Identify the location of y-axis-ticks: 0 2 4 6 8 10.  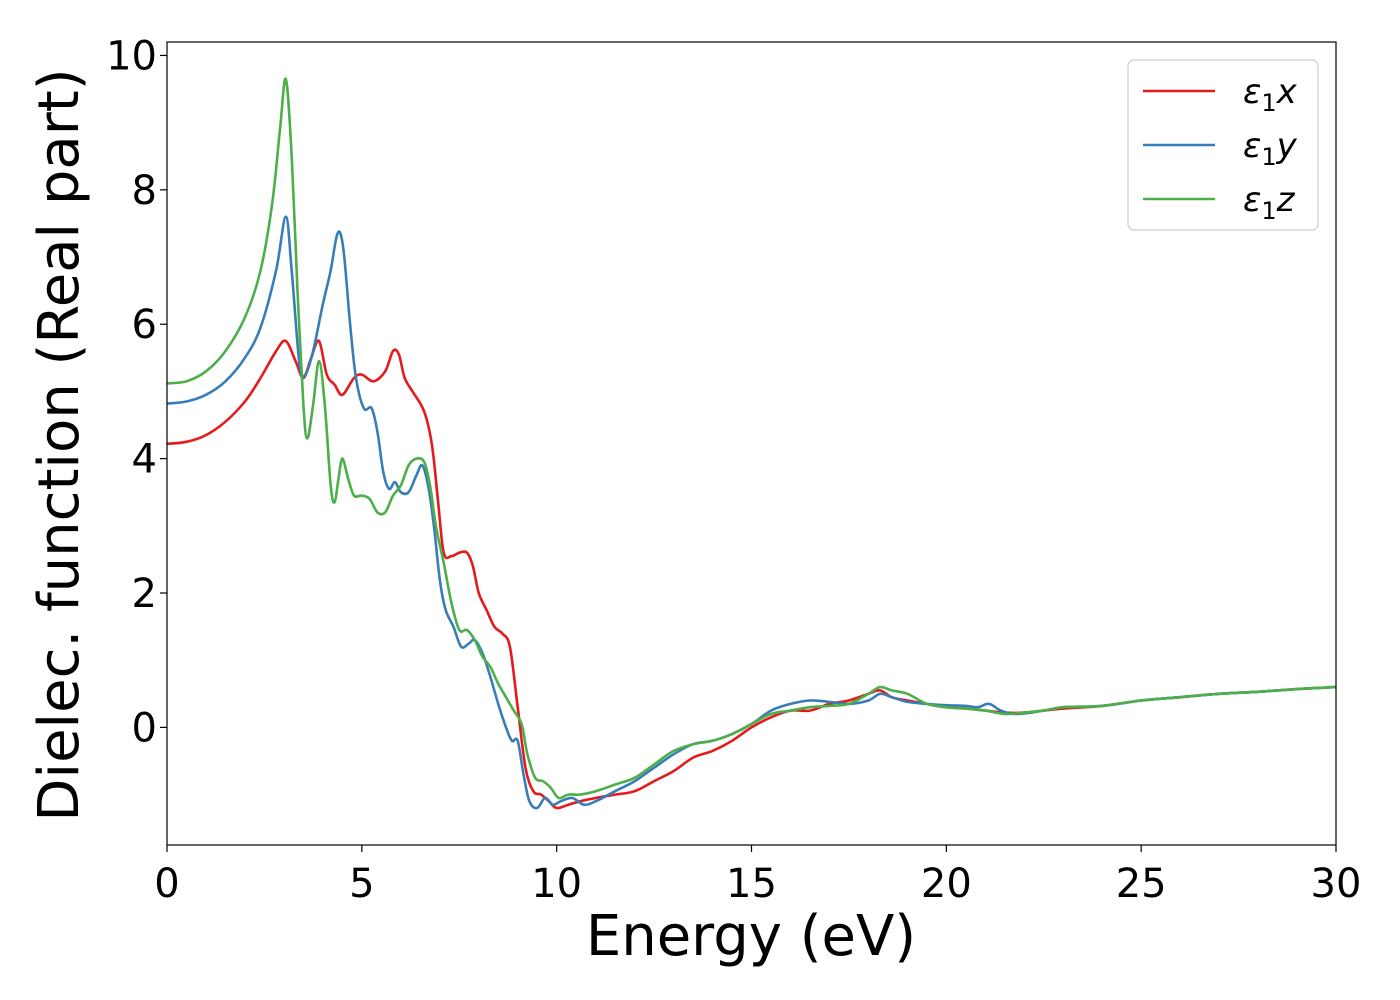
(136, 392).